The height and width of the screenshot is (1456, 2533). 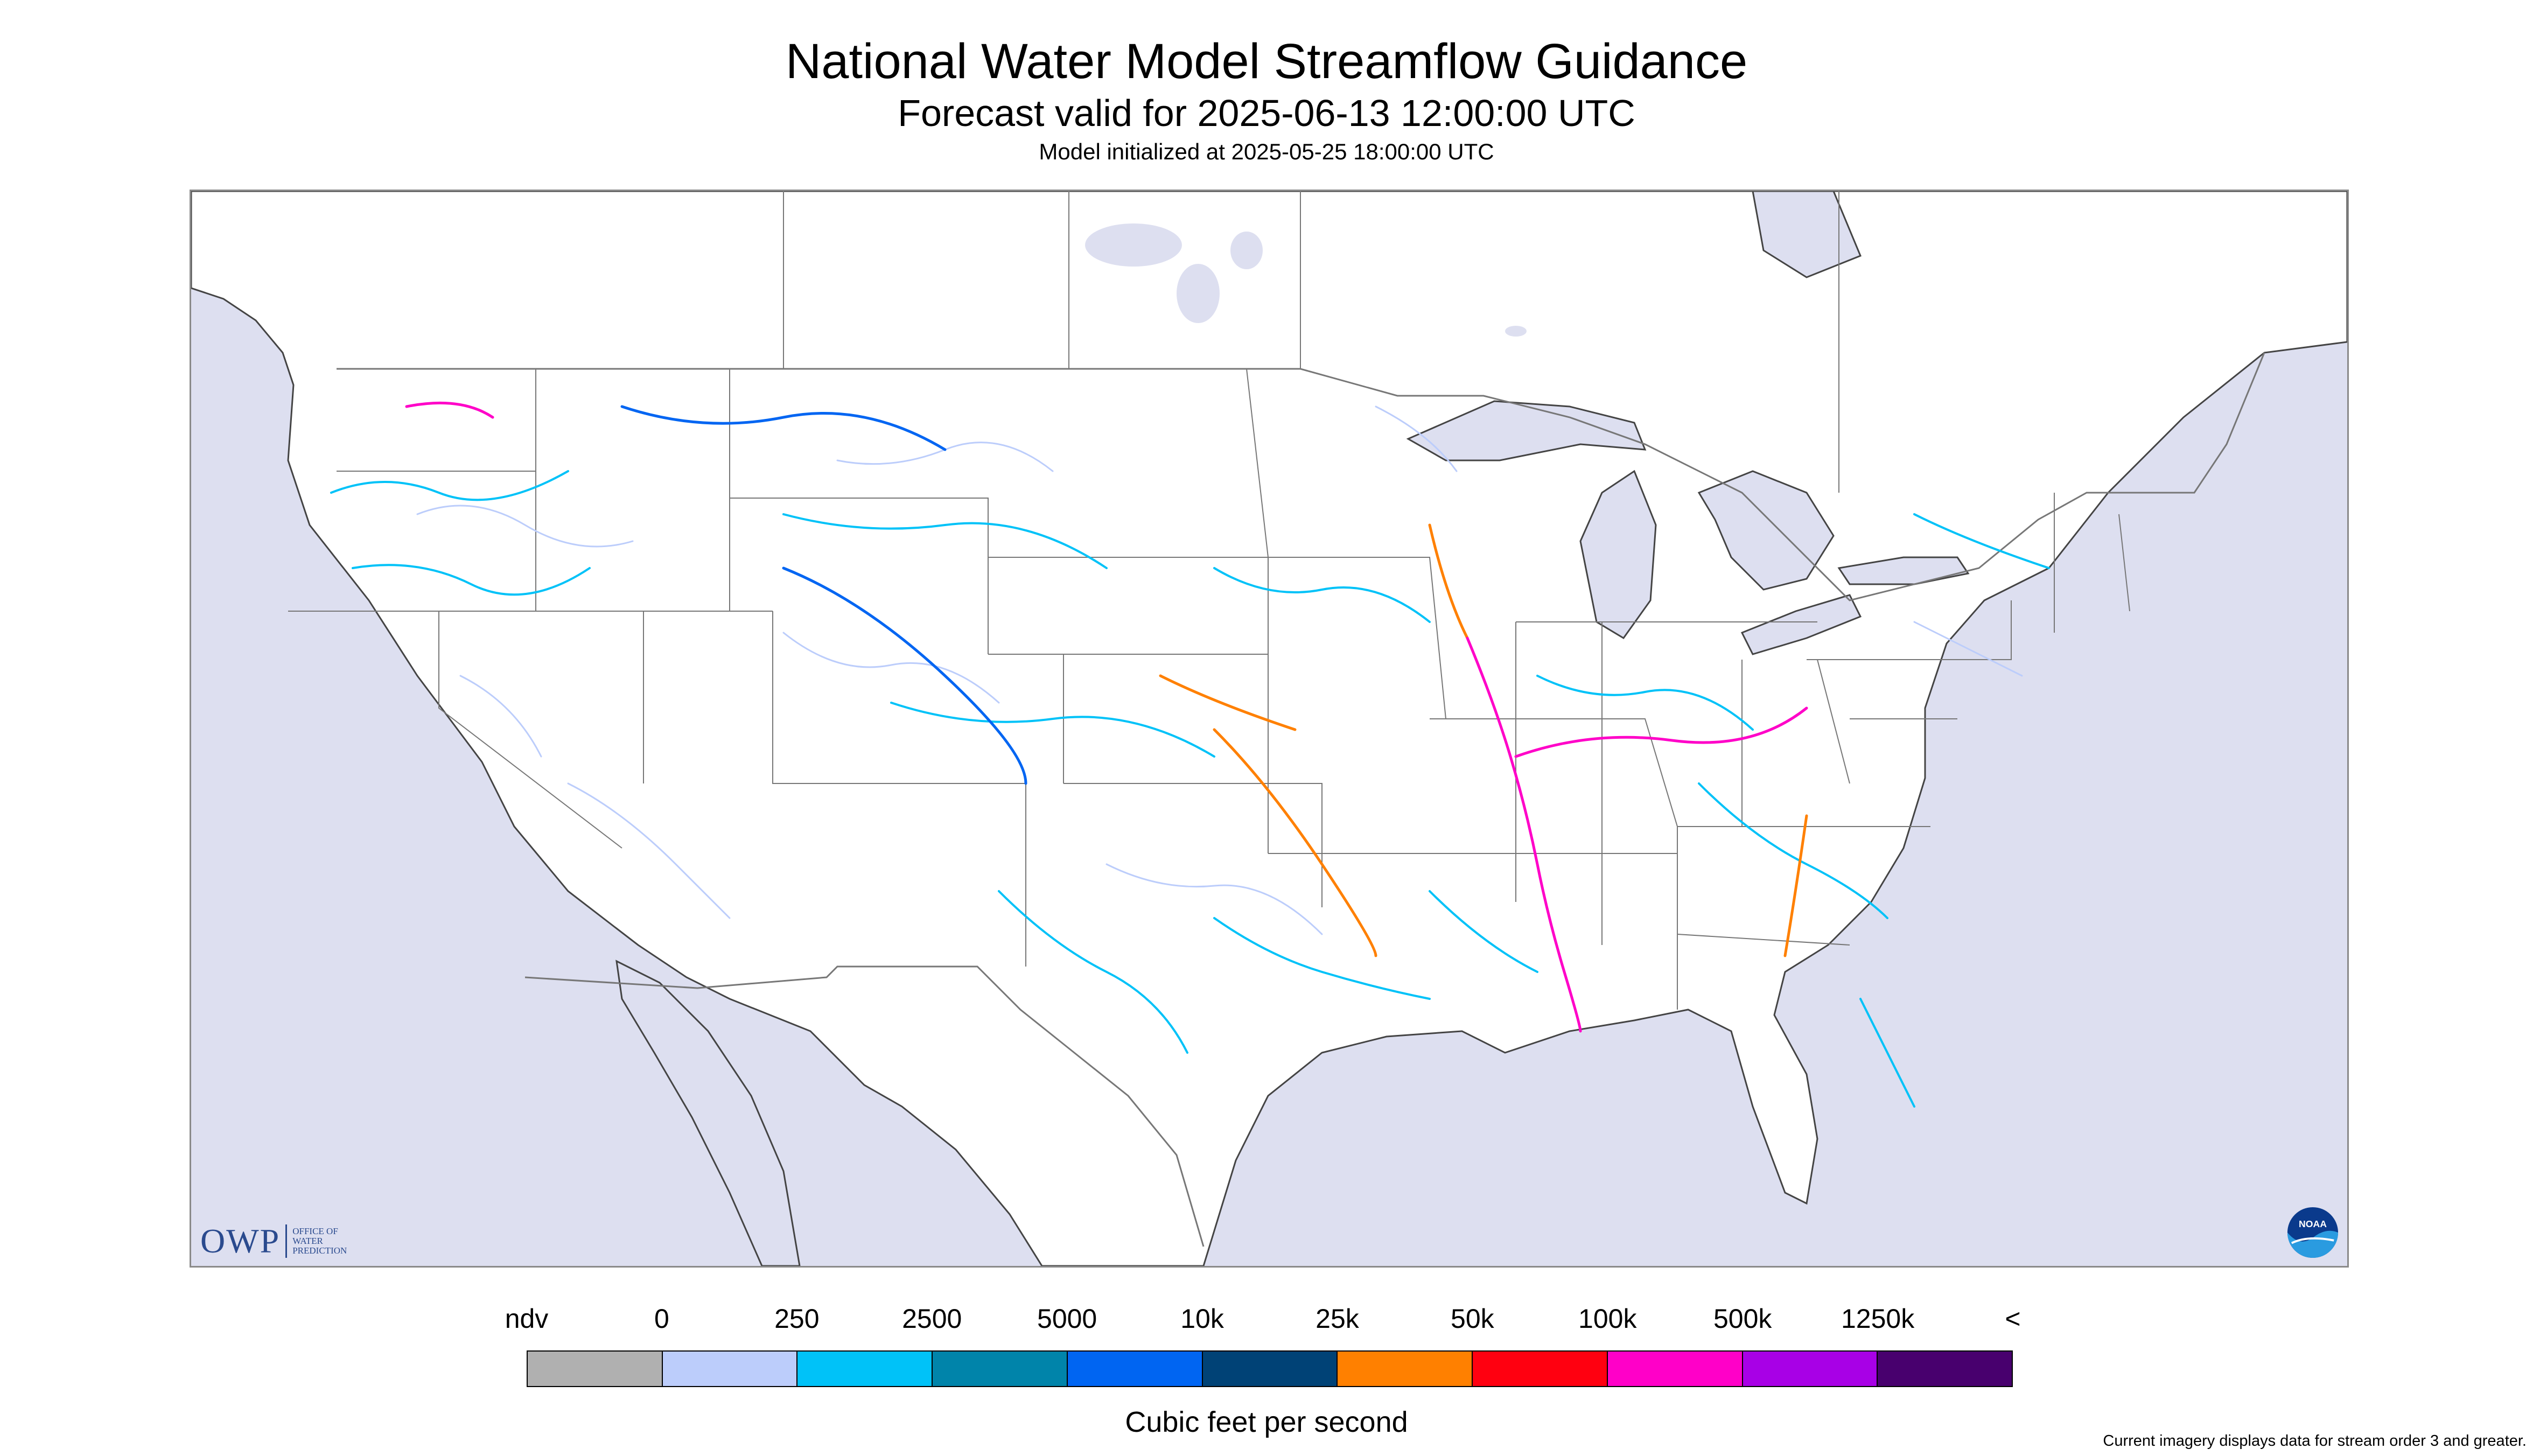 I want to click on legend-color-bar, so click(x=1270, y=1368).